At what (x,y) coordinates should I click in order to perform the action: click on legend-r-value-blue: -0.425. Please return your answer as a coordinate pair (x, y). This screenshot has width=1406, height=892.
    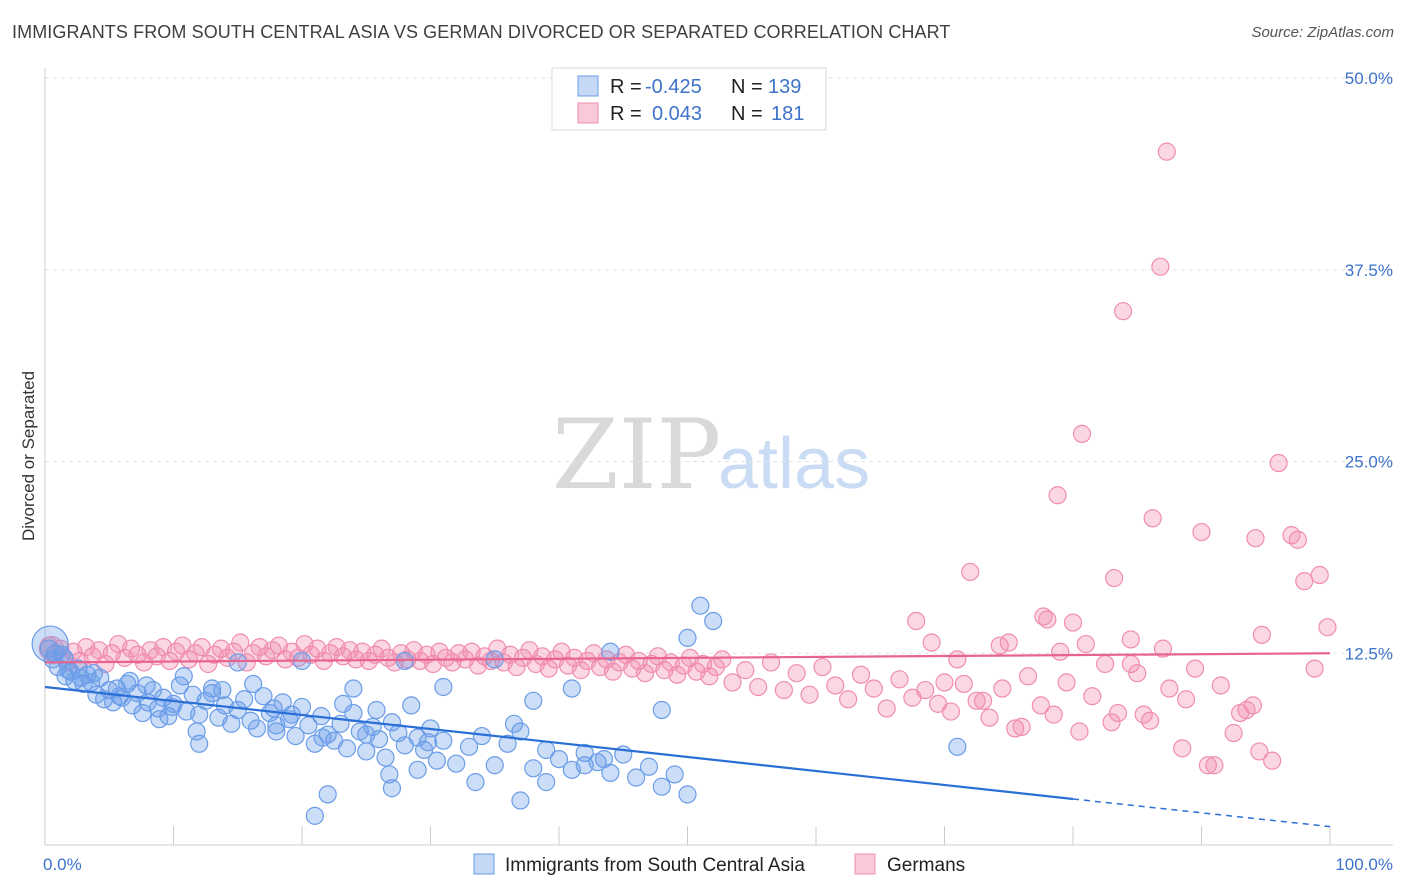
    Looking at the image, I should click on (673, 87).